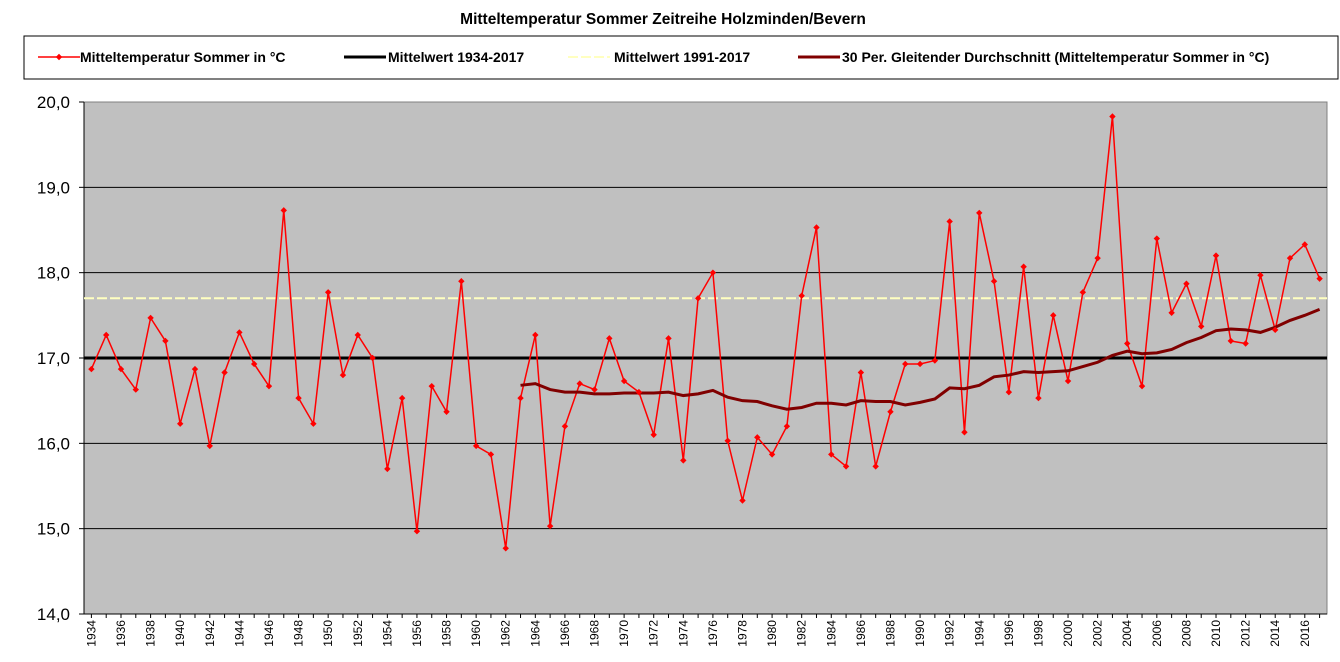 This screenshot has width=1340, height=662. Describe the element at coordinates (269, 633) in the screenshot. I see `x-tick-label: 1946` at that location.